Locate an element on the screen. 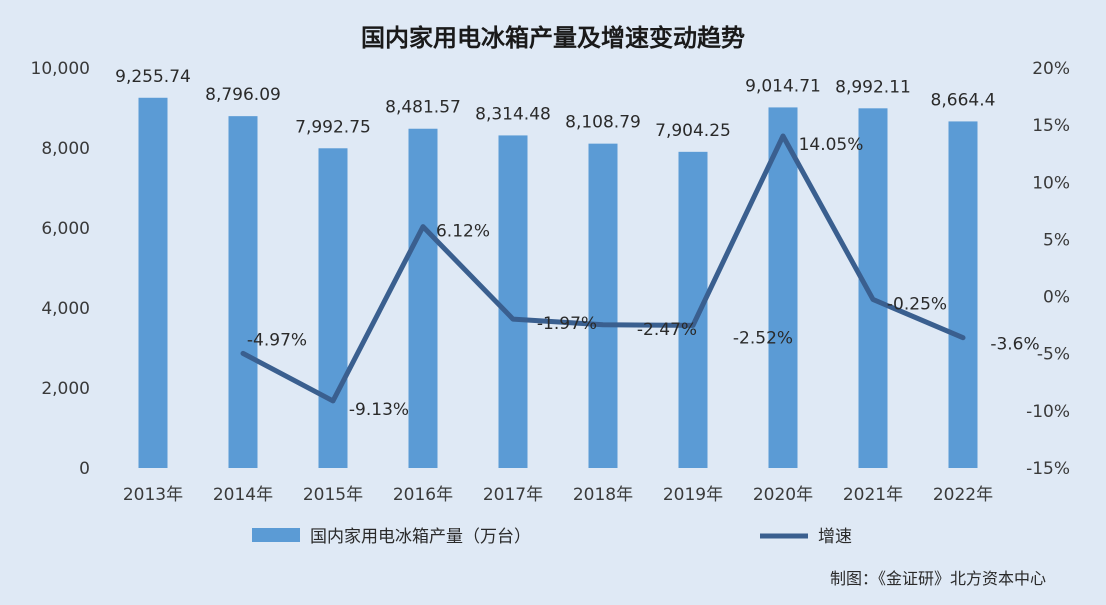 The image size is (1106, 605). y-left-tick-label: 2,000 is located at coordinates (65, 389).